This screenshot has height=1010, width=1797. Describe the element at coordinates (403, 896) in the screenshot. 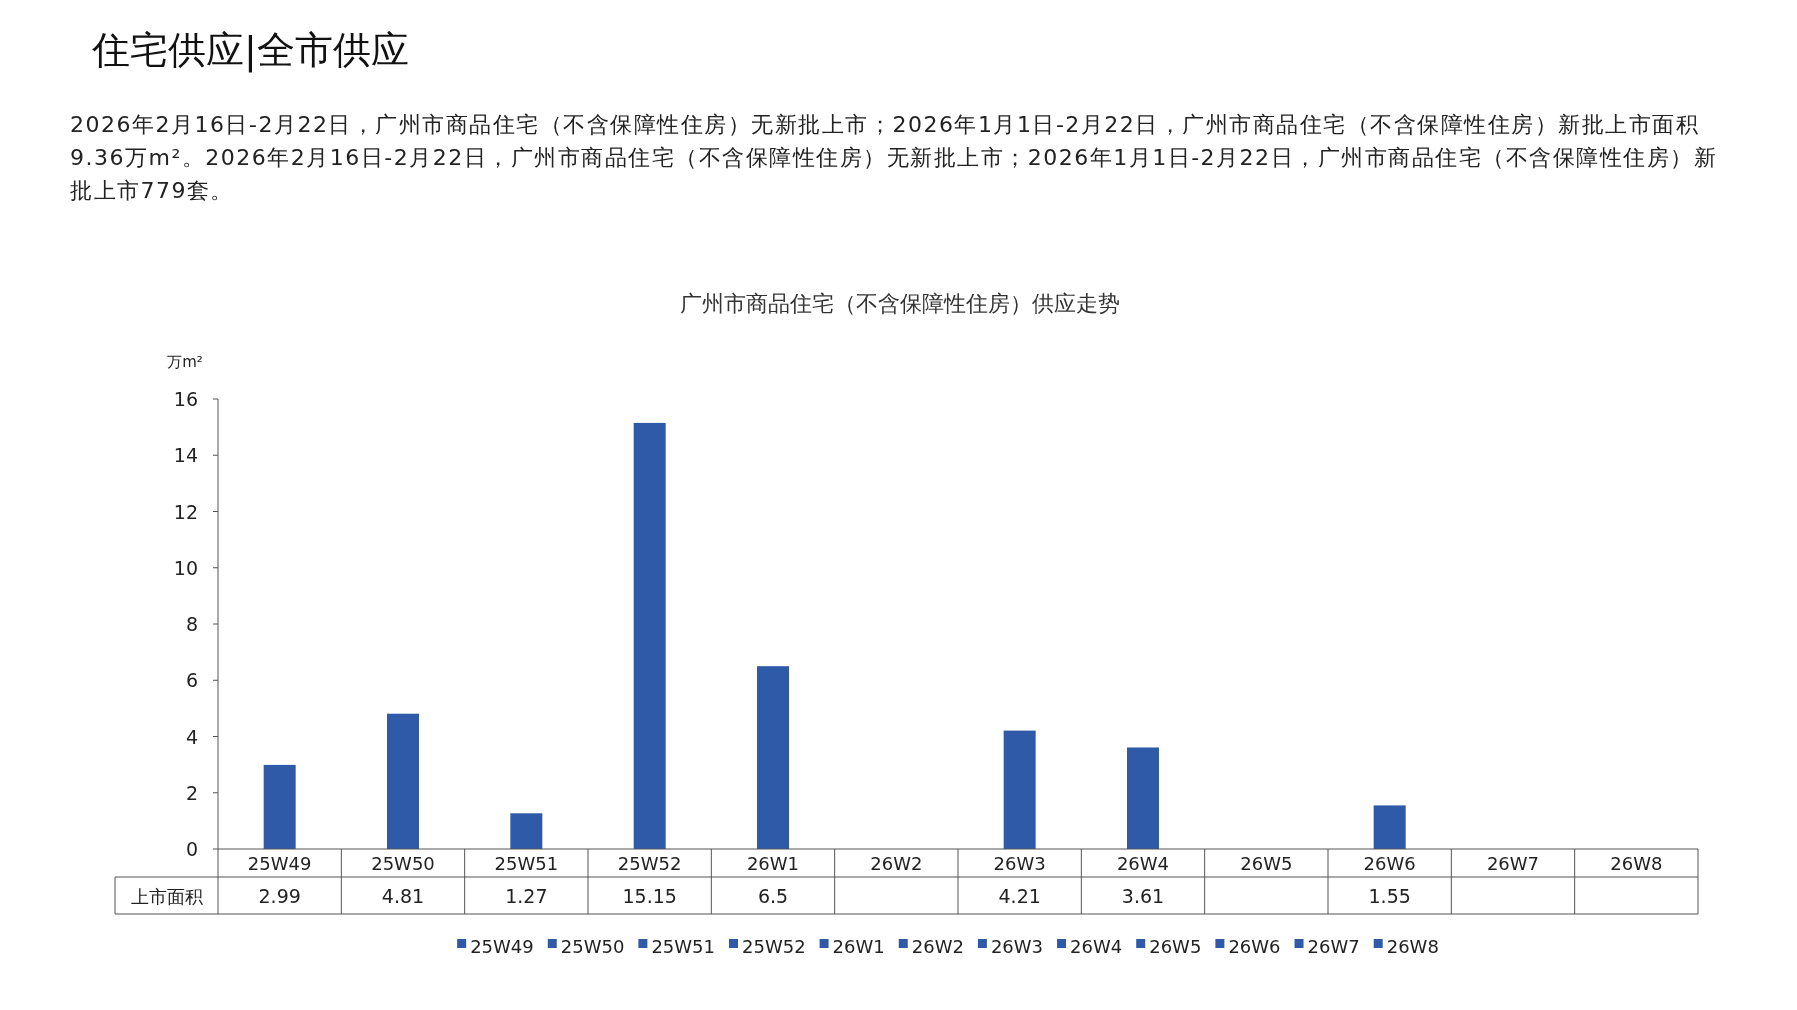

I see `data-label: 4.81` at that location.